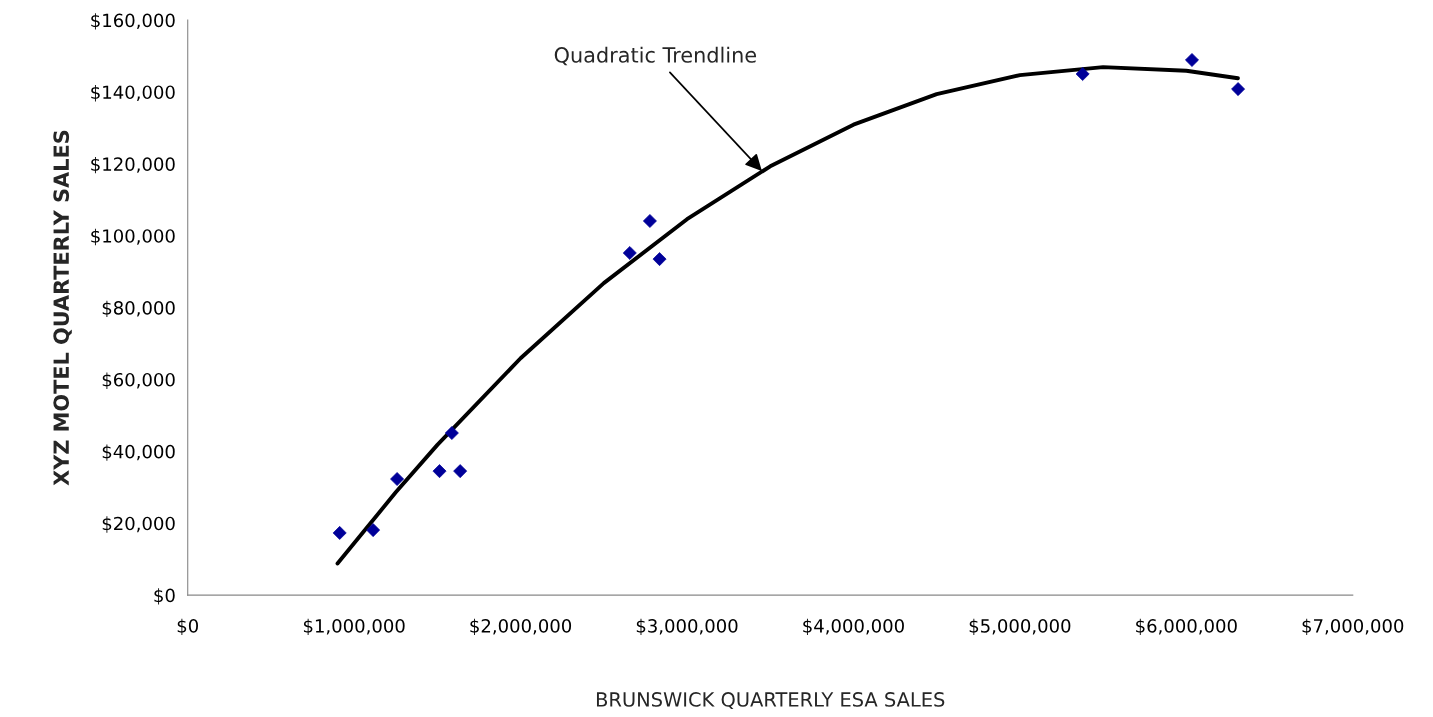 This screenshot has height=717, width=1433. I want to click on x-tick-label: $7,000,000, so click(1353, 627).